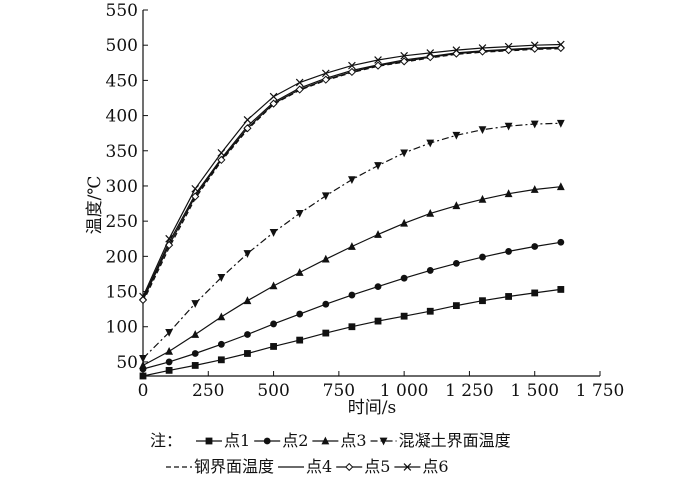 The image size is (700, 480). What do you see at coordinates (353, 440) in the screenshot?
I see `legend-label: 点3` at bounding box center [353, 440].